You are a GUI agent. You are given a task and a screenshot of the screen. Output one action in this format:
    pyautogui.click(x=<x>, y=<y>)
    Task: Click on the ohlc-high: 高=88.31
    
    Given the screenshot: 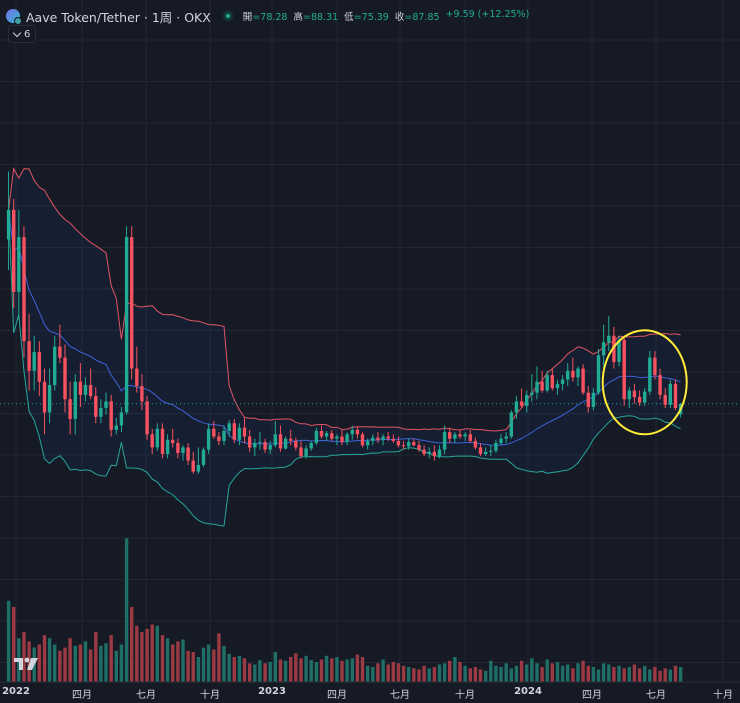 What is the action you would take?
    pyautogui.click(x=316, y=17)
    